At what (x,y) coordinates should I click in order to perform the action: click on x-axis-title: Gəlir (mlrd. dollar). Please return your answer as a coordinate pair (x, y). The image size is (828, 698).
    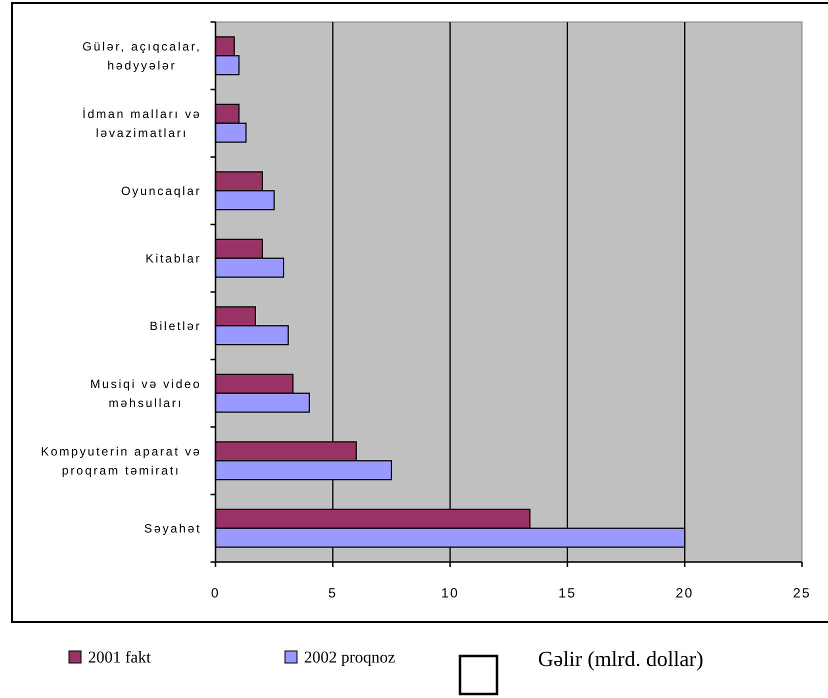
    Looking at the image, I should click on (621, 659).